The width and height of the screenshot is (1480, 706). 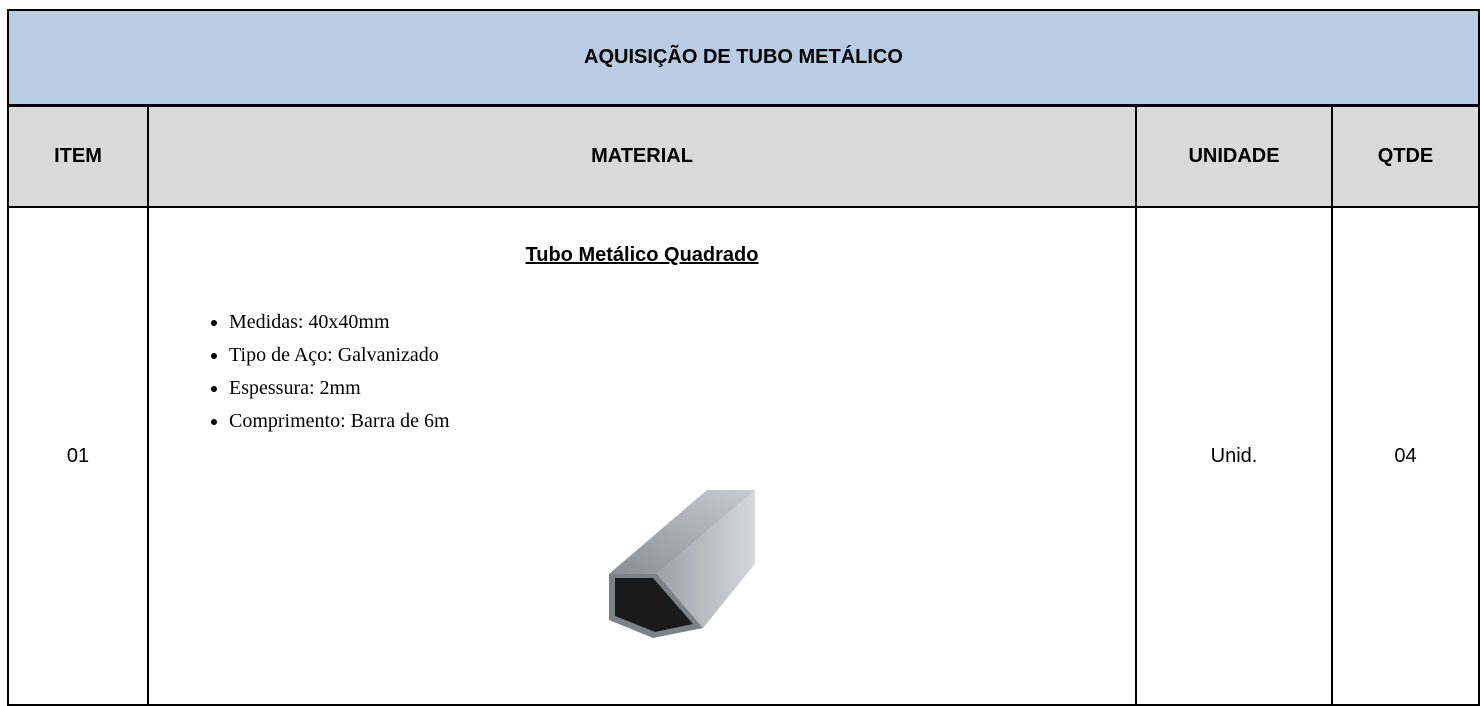 I want to click on spec-item: Tipo de Aço: Galvanizado, so click(x=339, y=355).